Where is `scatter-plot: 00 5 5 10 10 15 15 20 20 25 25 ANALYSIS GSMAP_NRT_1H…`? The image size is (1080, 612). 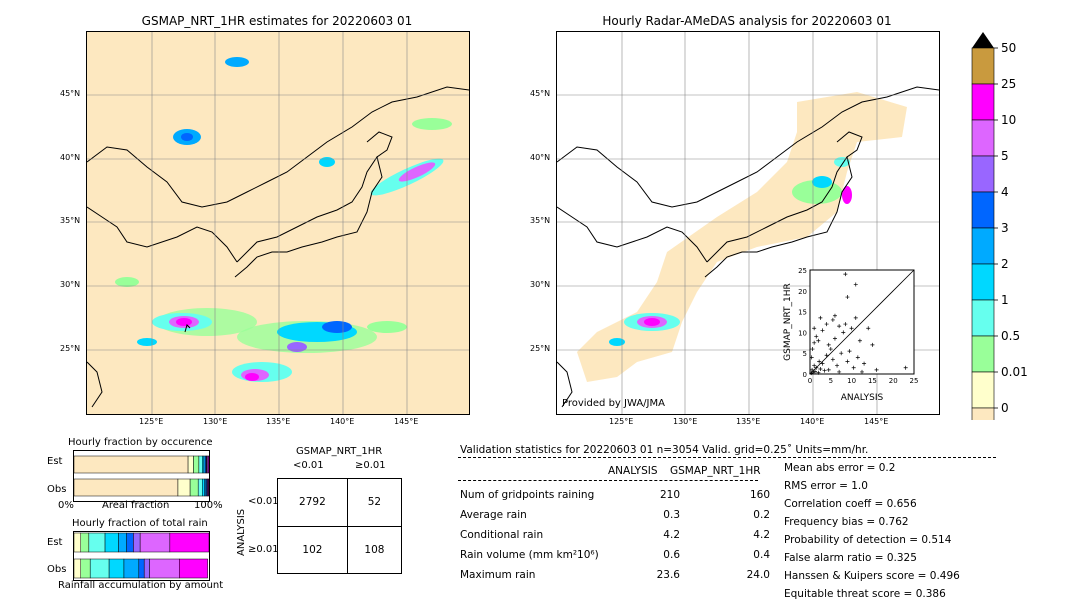 scatter-plot: 00 5 5 10 10 15 15 20 20 25 25 ANALYSIS GSMAP_NRT_1H… is located at coordinates (851, 335).